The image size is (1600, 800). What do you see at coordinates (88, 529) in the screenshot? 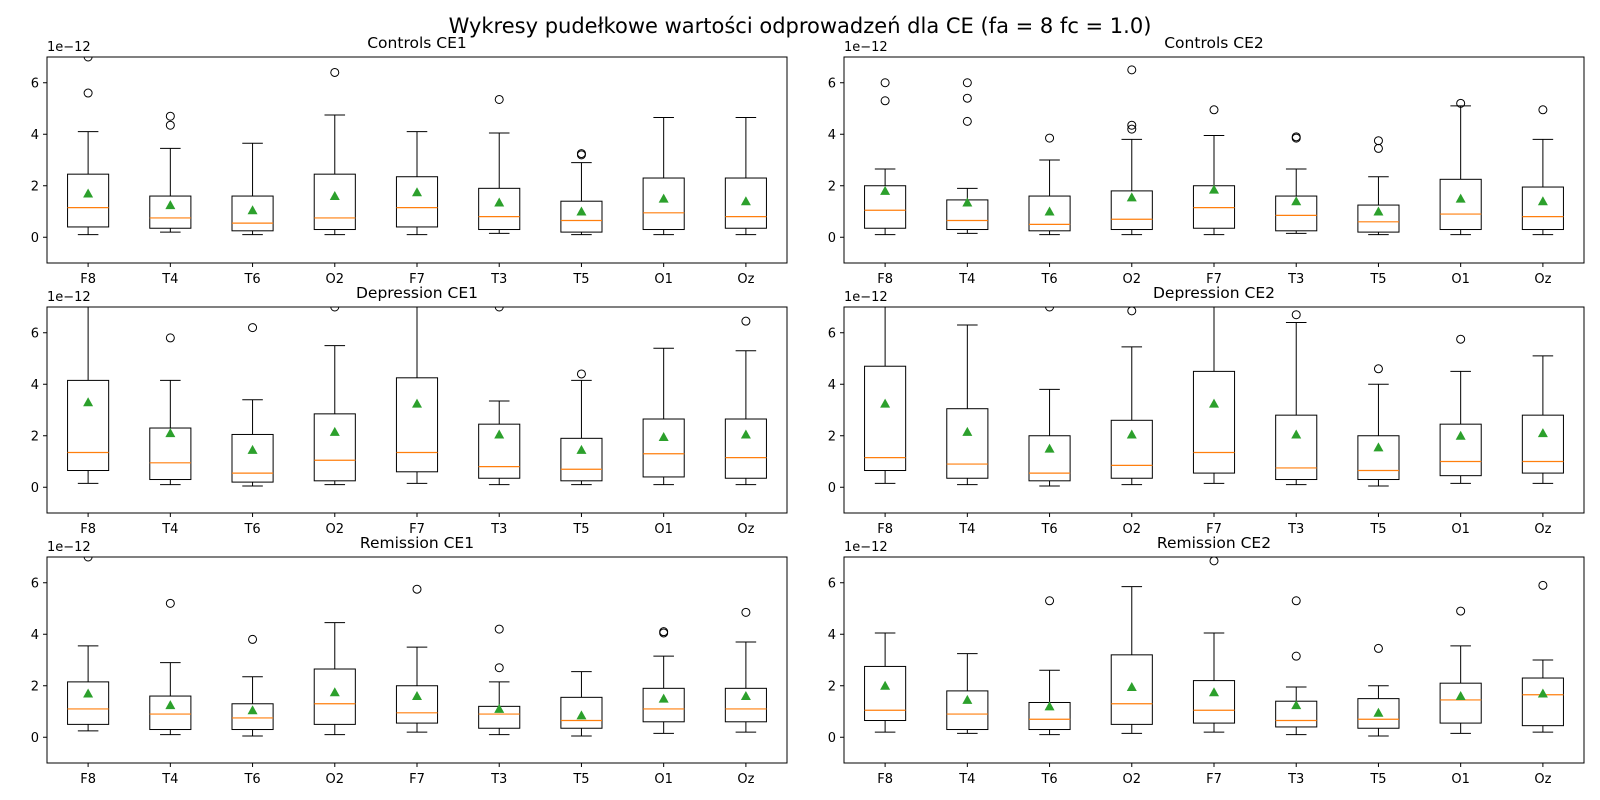
I see `x-tick-label: F8` at bounding box center [88, 529].